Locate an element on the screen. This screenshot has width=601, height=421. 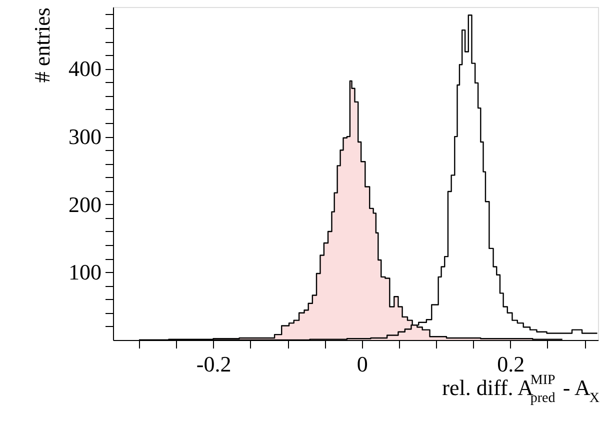
y-tick-label: 300 is located at coordinates (85, 137).